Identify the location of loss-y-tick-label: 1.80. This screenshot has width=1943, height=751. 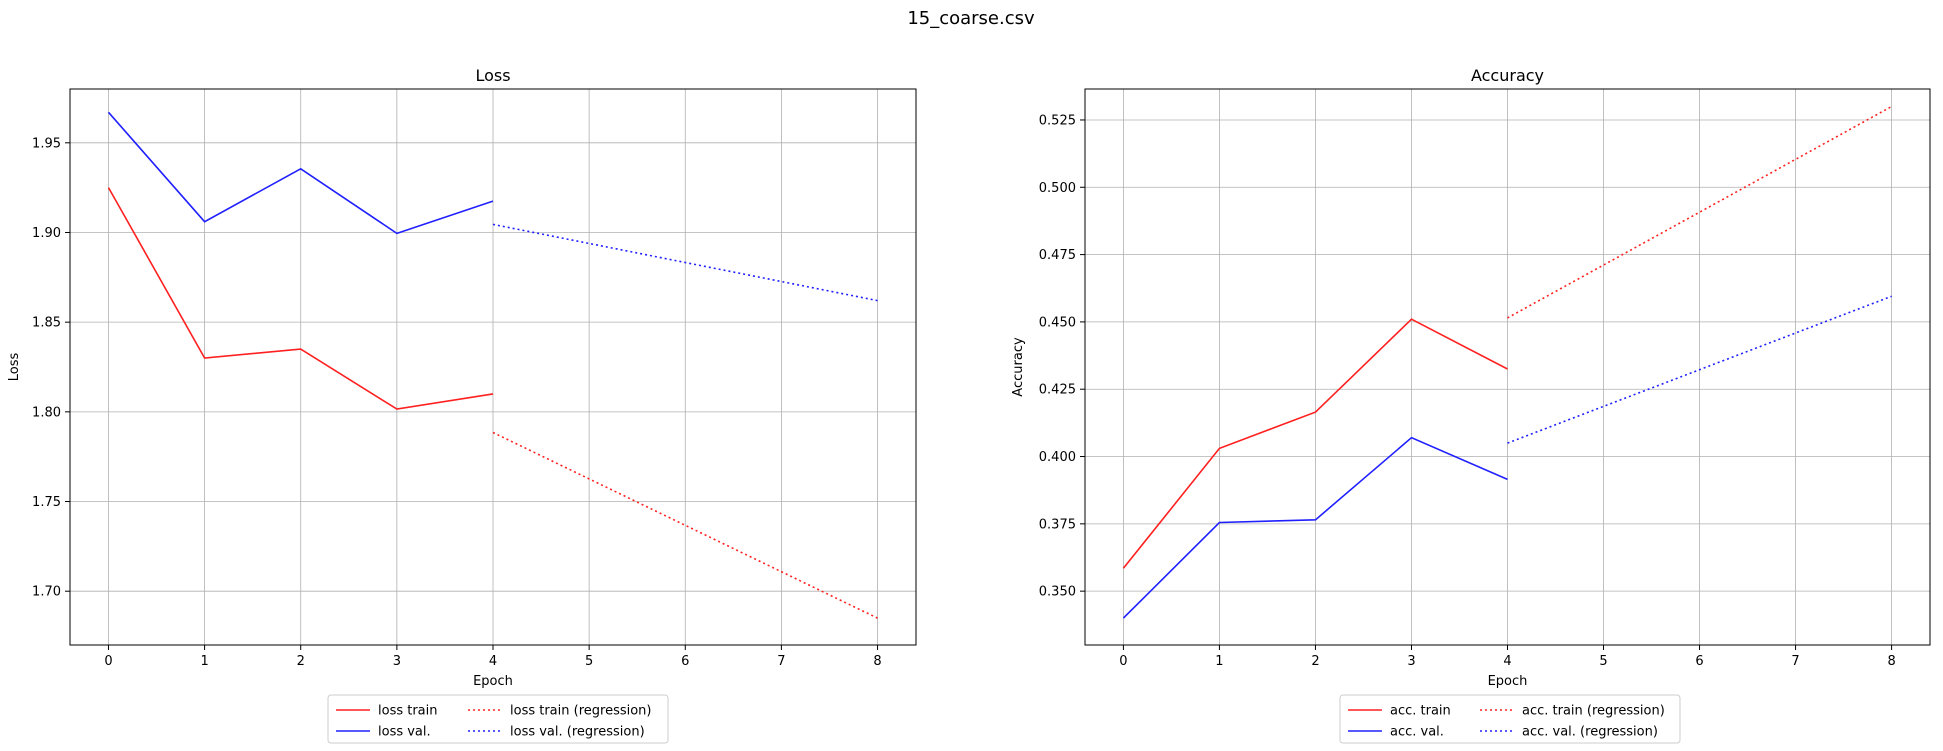
(46, 412).